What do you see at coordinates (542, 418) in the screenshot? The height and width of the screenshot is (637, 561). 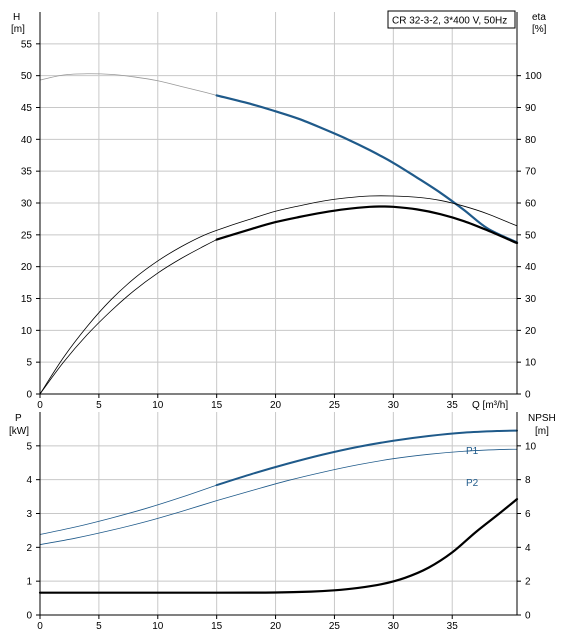 I see `npsh-axis-label: NPSH` at bounding box center [542, 418].